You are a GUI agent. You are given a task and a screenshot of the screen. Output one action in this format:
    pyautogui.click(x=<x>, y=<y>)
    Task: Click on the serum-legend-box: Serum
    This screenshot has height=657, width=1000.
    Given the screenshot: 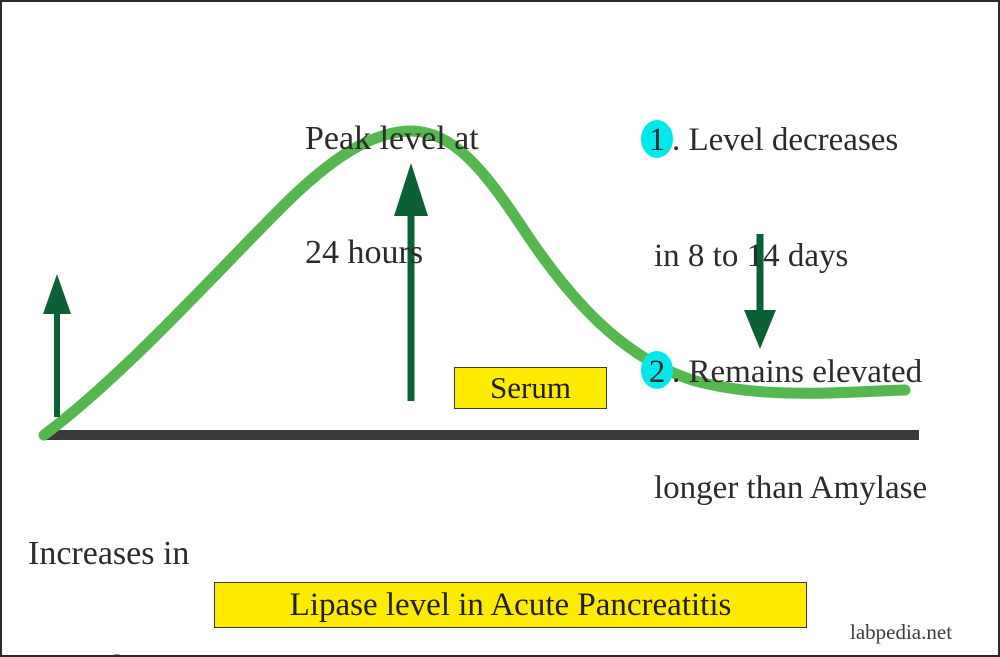 What is the action you would take?
    pyautogui.click(x=530, y=388)
    